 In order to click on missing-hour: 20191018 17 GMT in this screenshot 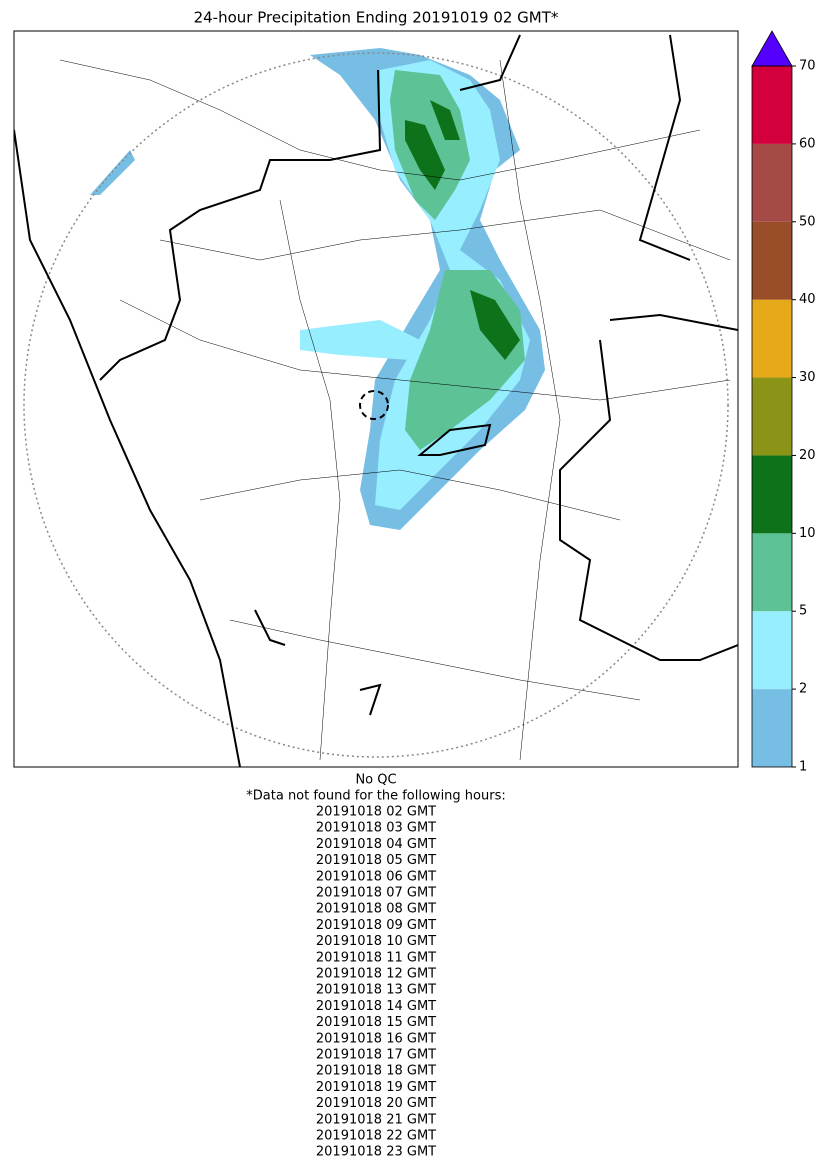, I will do `click(376, 1055)`.